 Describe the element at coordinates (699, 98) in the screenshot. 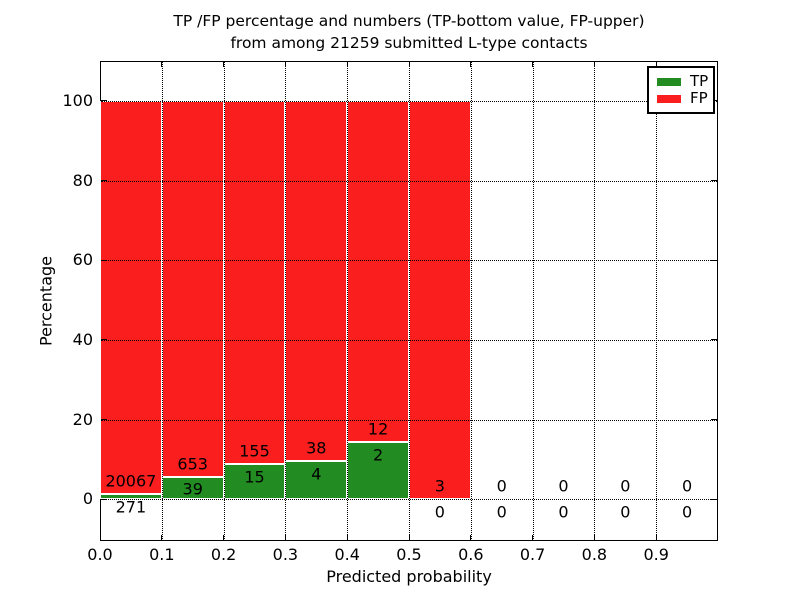

I see `legend-label-fp: FP` at that location.